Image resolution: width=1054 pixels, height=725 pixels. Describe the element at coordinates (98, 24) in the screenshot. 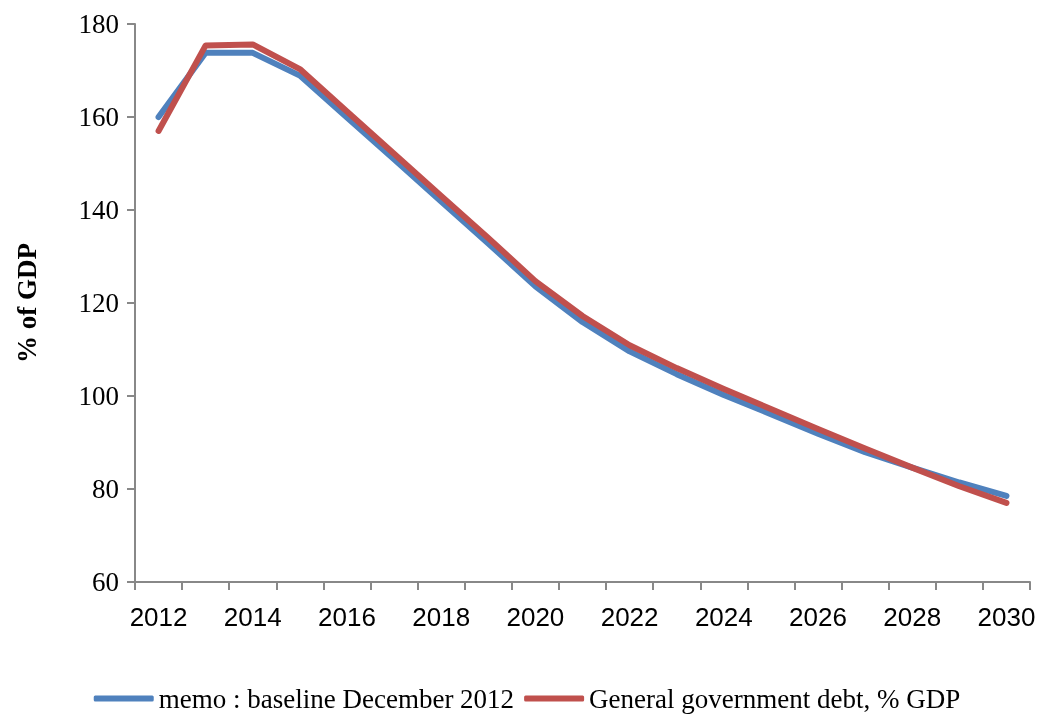

I see `y-tick-label: 180` at that location.